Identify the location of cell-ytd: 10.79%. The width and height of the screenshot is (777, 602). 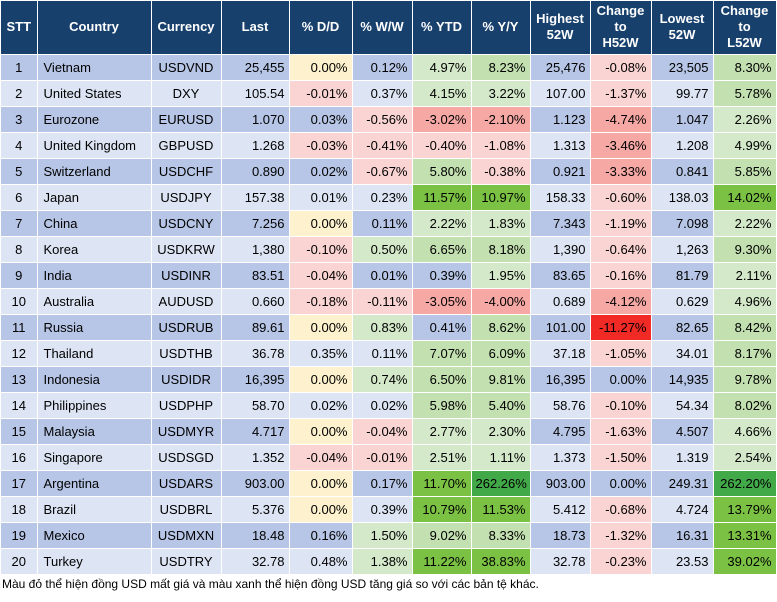
(442, 509).